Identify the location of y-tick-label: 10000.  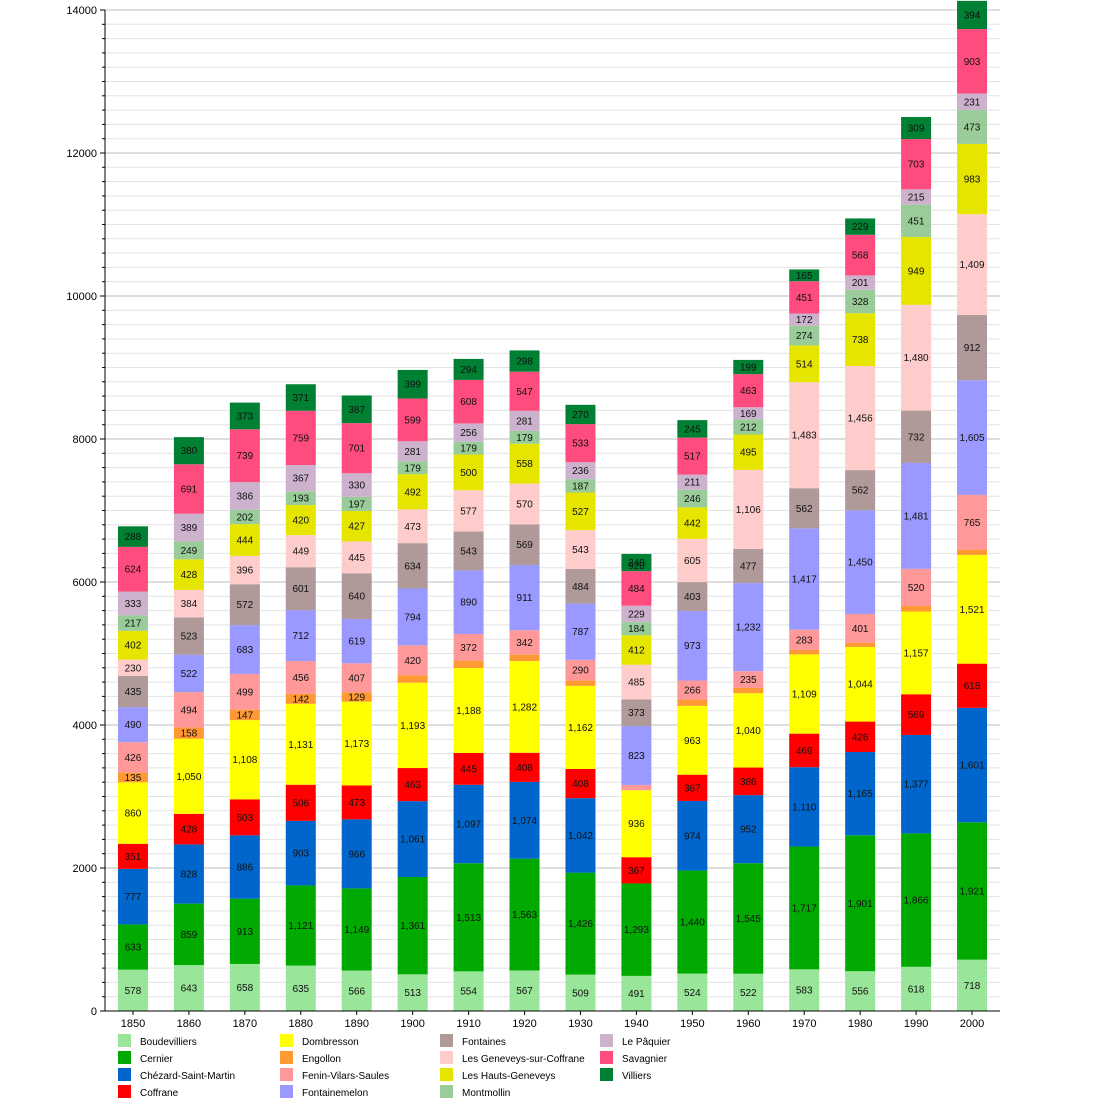
(81, 297).